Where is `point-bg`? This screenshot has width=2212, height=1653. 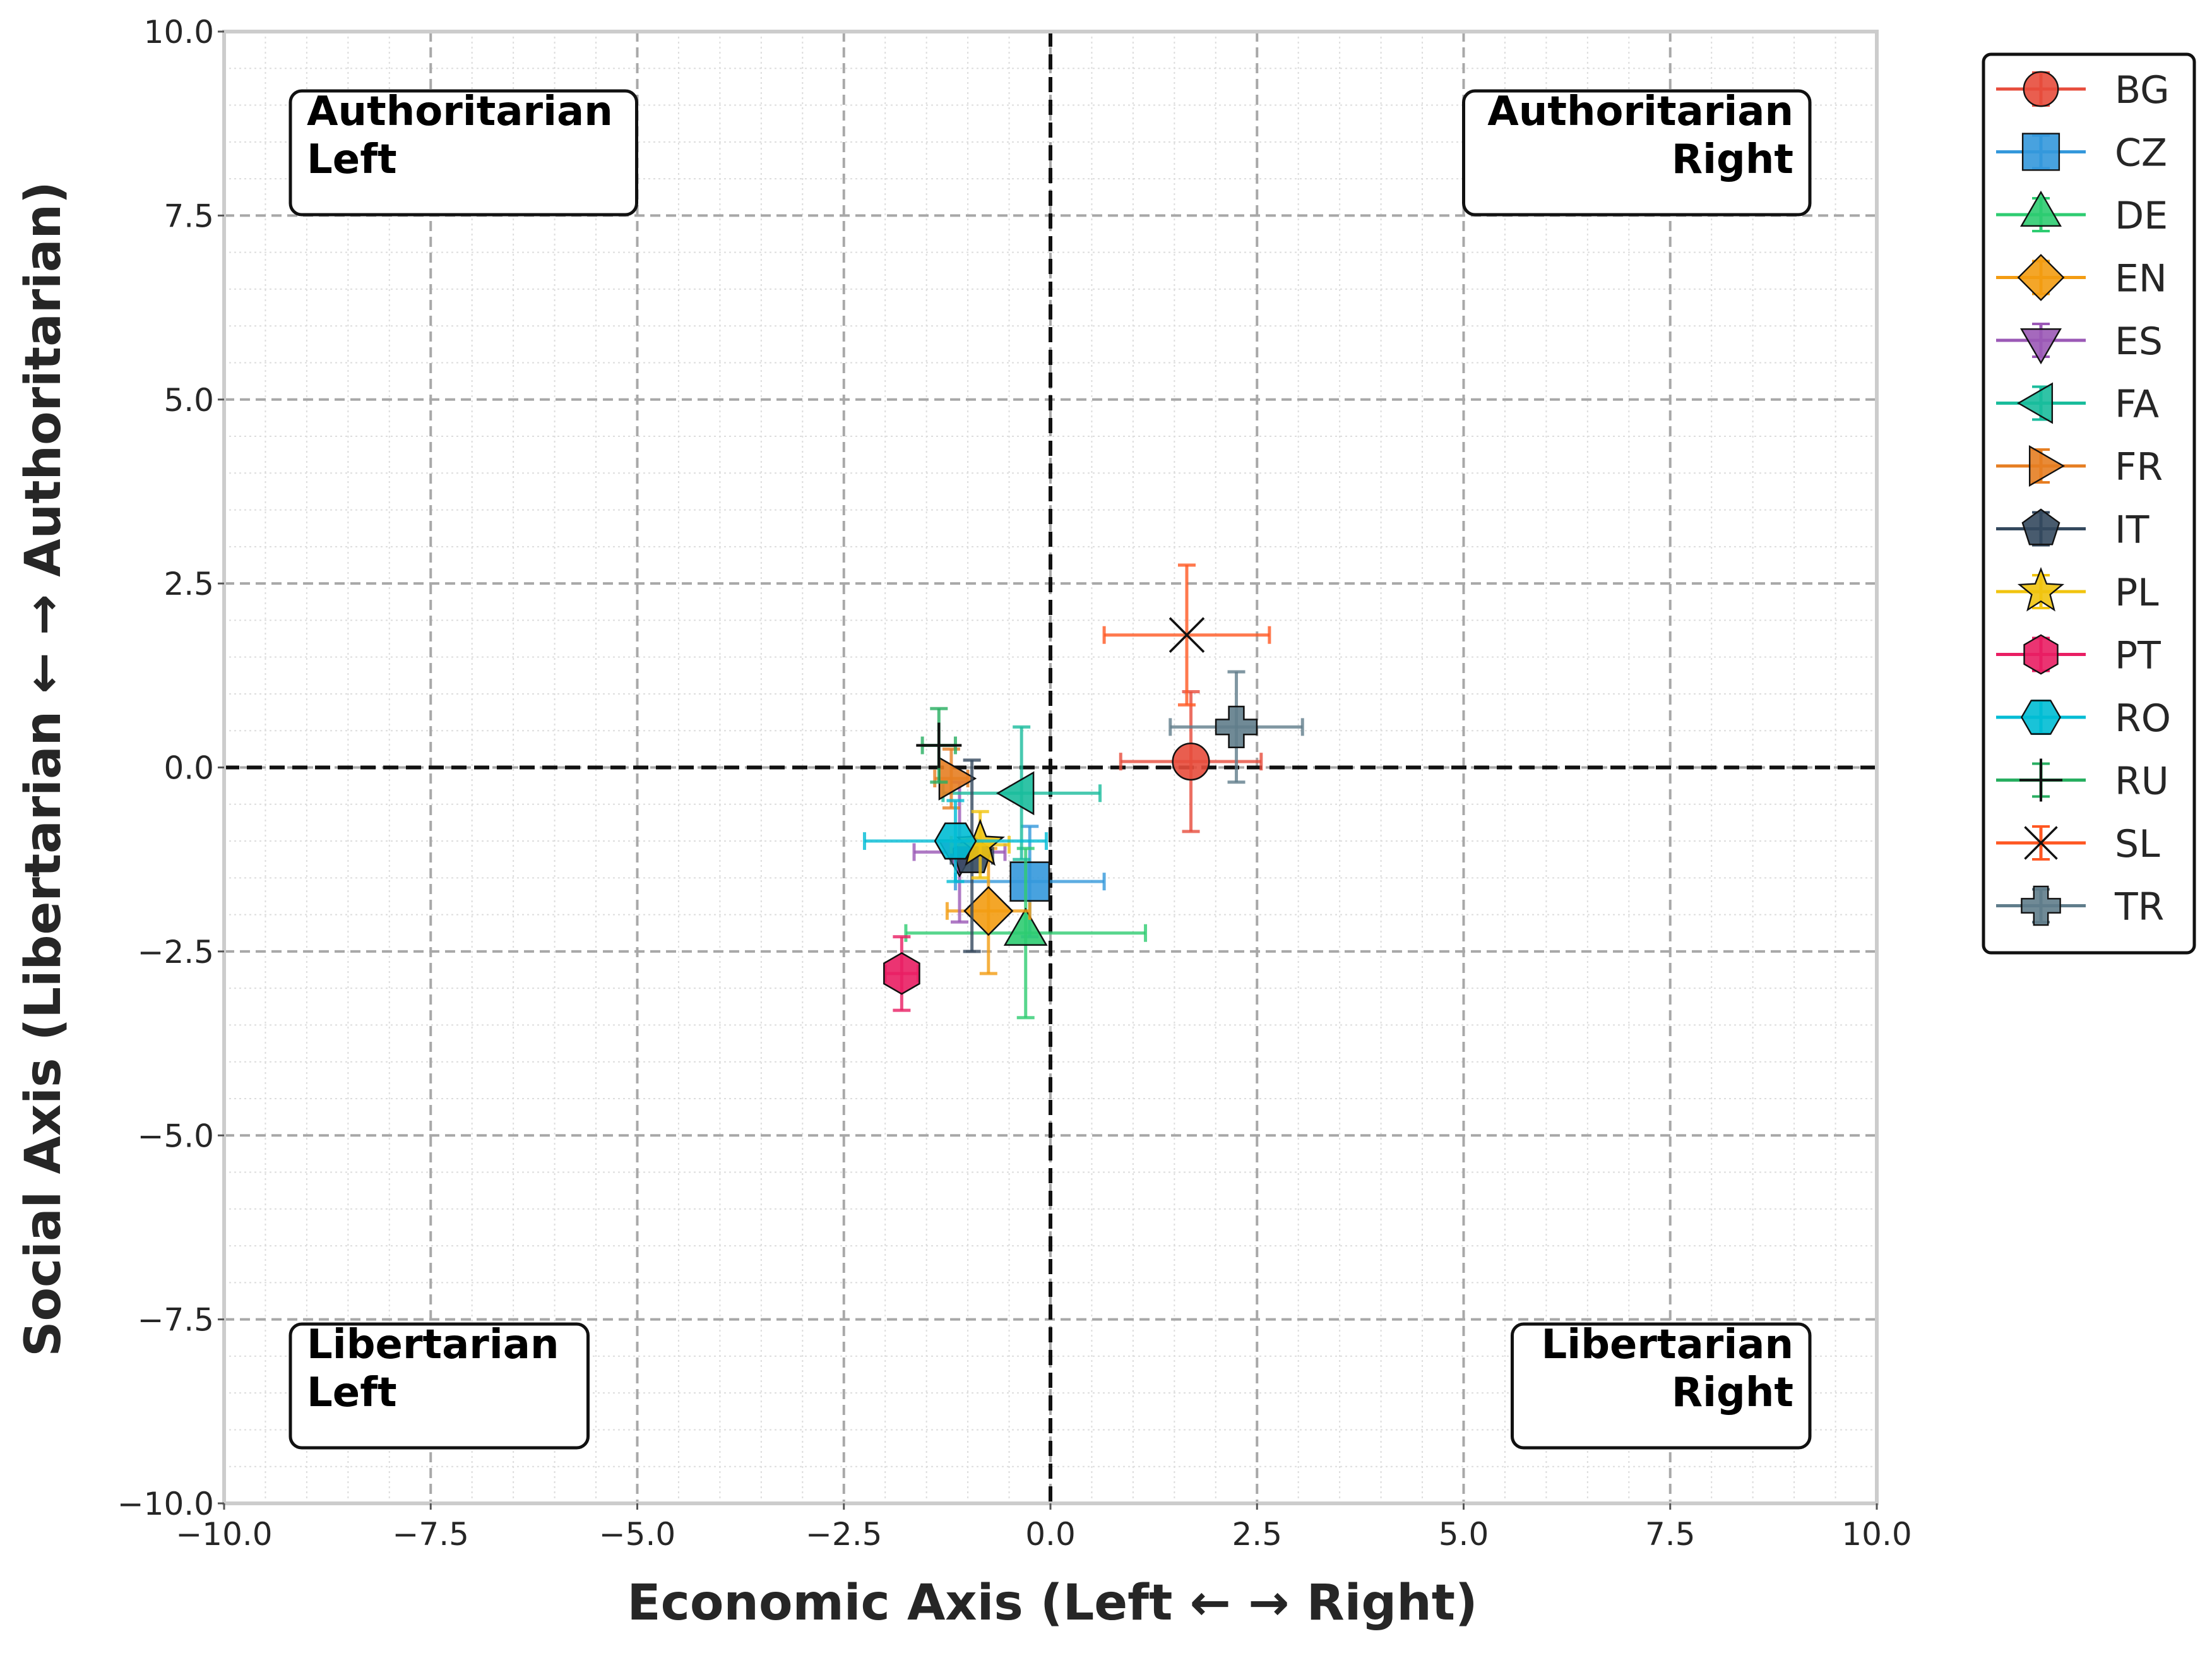 point-bg is located at coordinates (1191, 762).